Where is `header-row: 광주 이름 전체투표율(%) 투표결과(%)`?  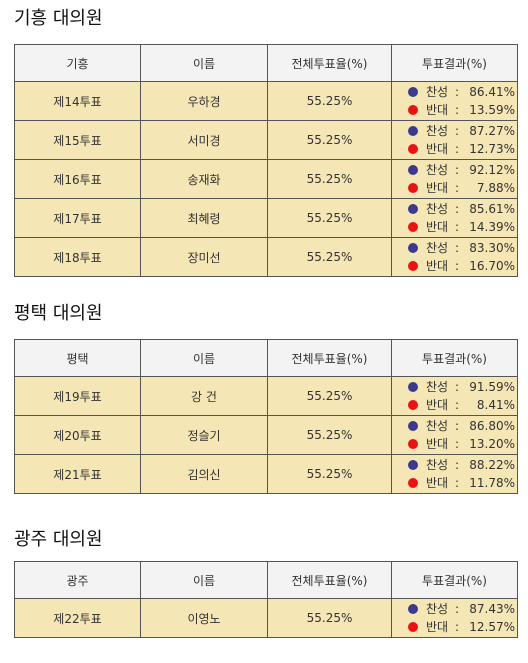
header-row: 광주 이름 전체투표율(%) 투표결과(%) is located at coordinates (266, 580).